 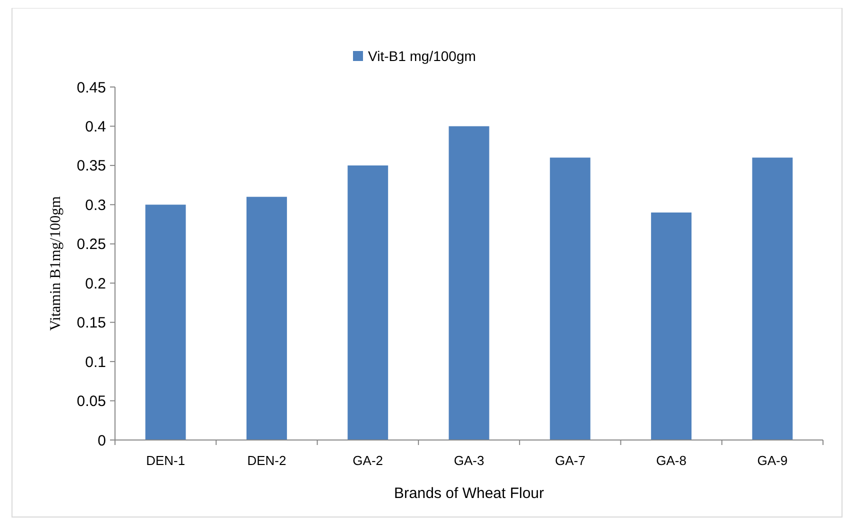 What do you see at coordinates (772, 460) in the screenshot?
I see `x-tick-label: GA-9` at bounding box center [772, 460].